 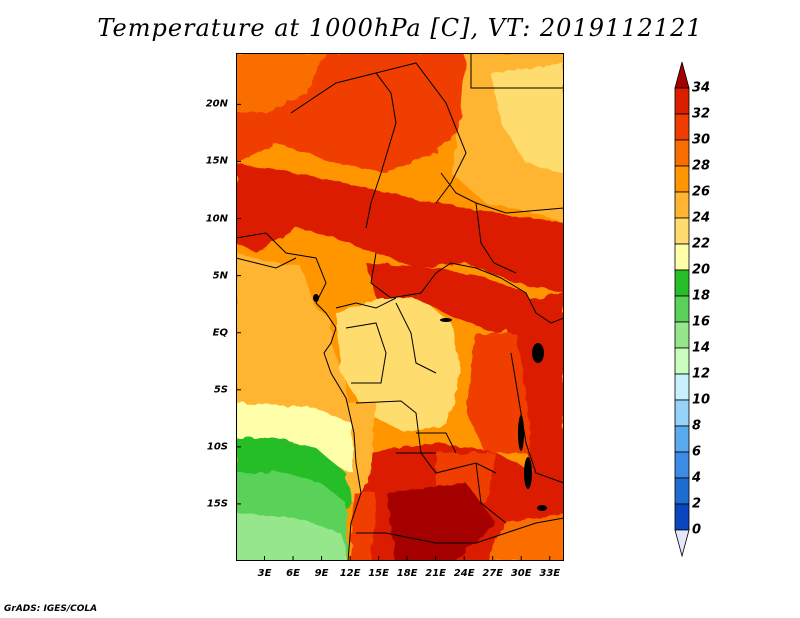 What do you see at coordinates (701, 348) in the screenshot?
I see `colorbar-label: 14` at bounding box center [701, 348].